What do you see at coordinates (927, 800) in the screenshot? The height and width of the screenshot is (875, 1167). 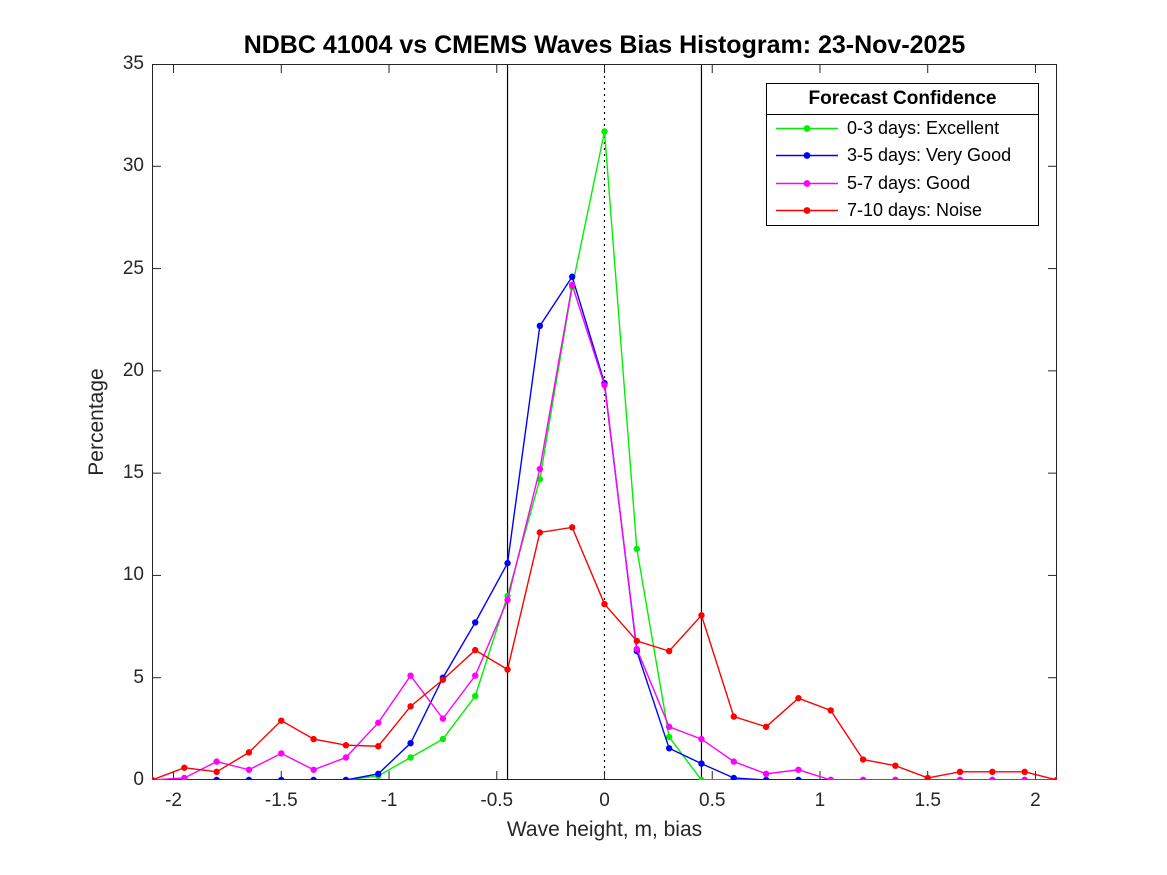 I see `x-tick-label: 1.5` at bounding box center [927, 800].